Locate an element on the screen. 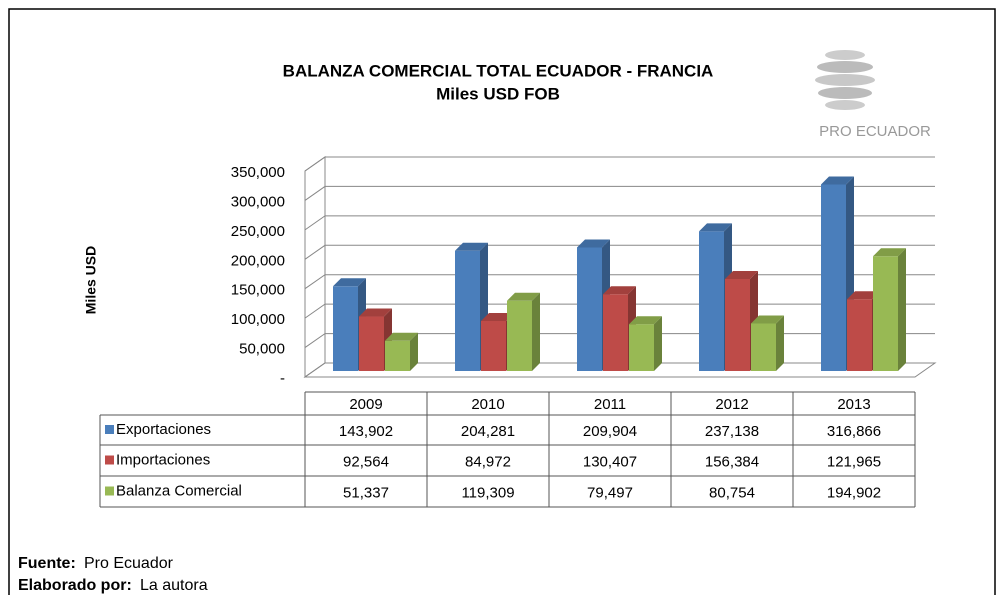 The image size is (1003, 600). table-value: 237,138 is located at coordinates (732, 431).